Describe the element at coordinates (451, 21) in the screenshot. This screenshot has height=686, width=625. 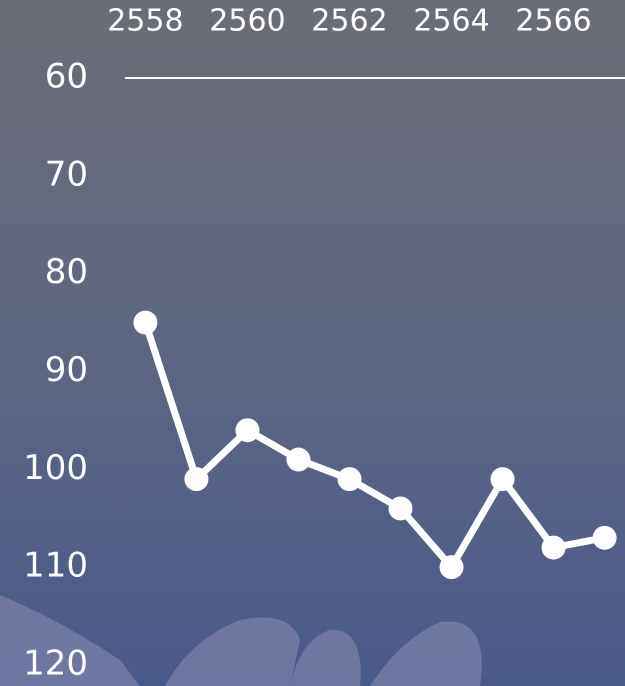
I see `x-tick-label: 2564` at that location.